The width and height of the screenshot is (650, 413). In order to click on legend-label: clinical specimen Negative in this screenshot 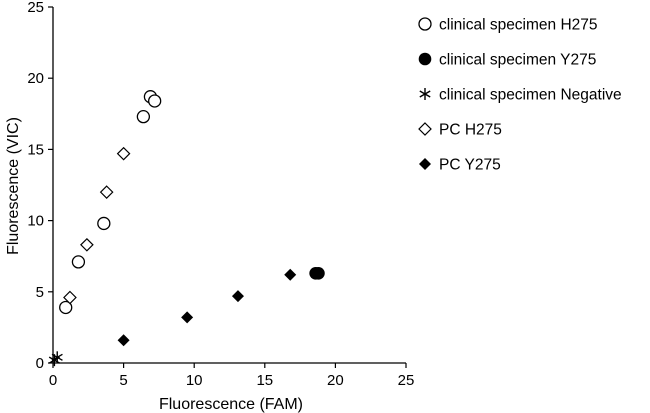, I will do `click(530, 95)`.